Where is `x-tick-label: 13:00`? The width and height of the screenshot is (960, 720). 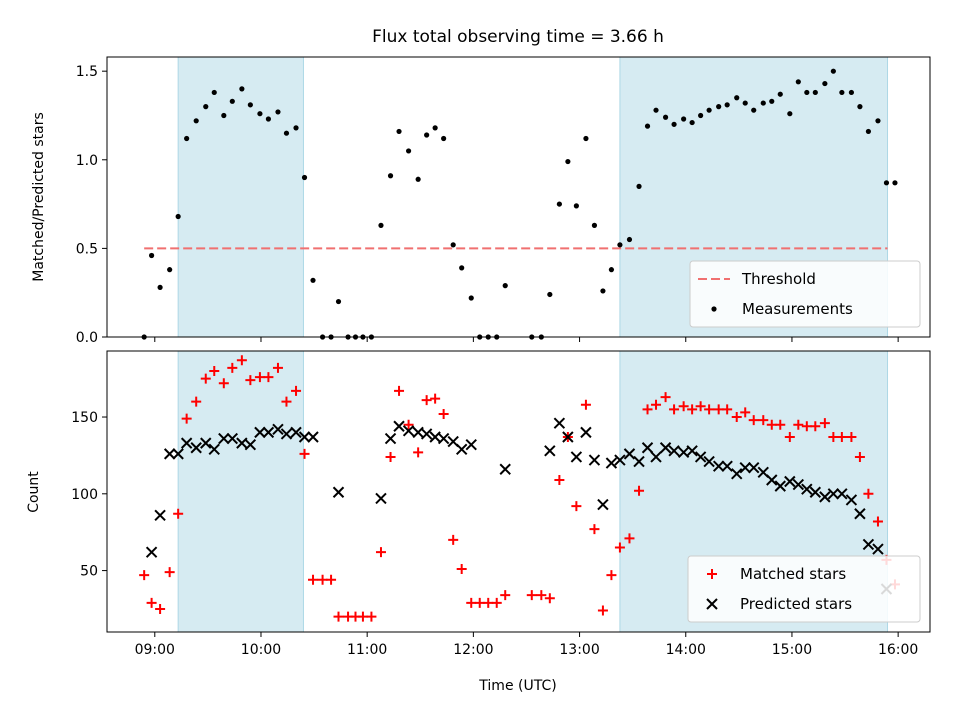
x-tick-label: 13:00 is located at coordinates (579, 650).